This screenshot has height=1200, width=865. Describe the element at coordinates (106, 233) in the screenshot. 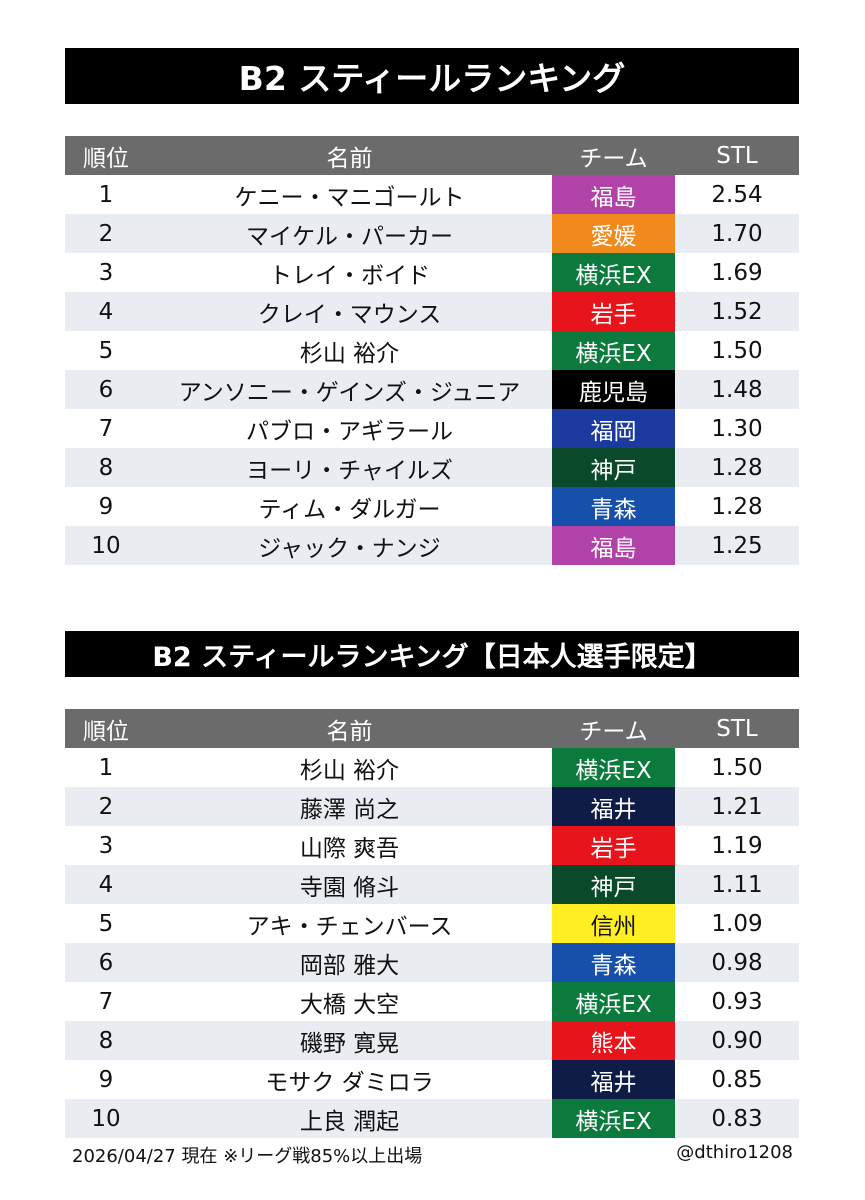

I see `rank-cell: 2` at that location.